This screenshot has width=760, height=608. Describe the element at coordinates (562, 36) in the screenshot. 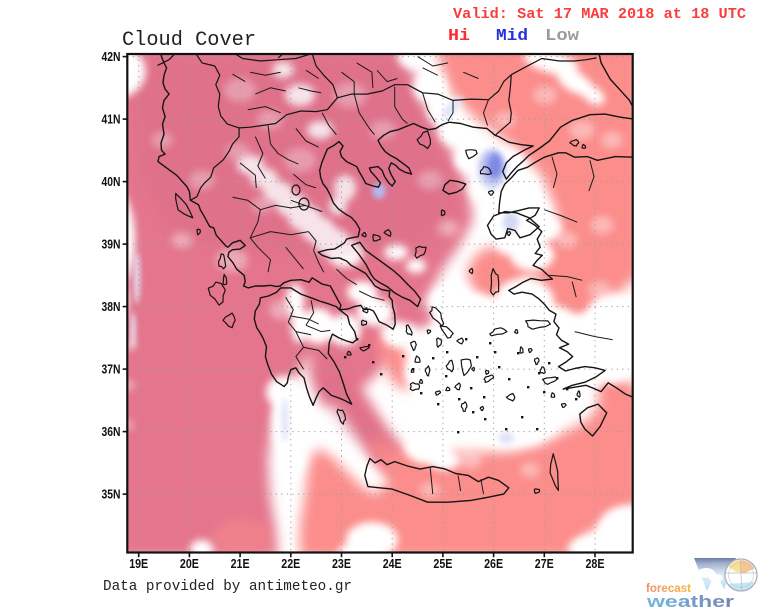

I see `svg-text: Low` at that location.